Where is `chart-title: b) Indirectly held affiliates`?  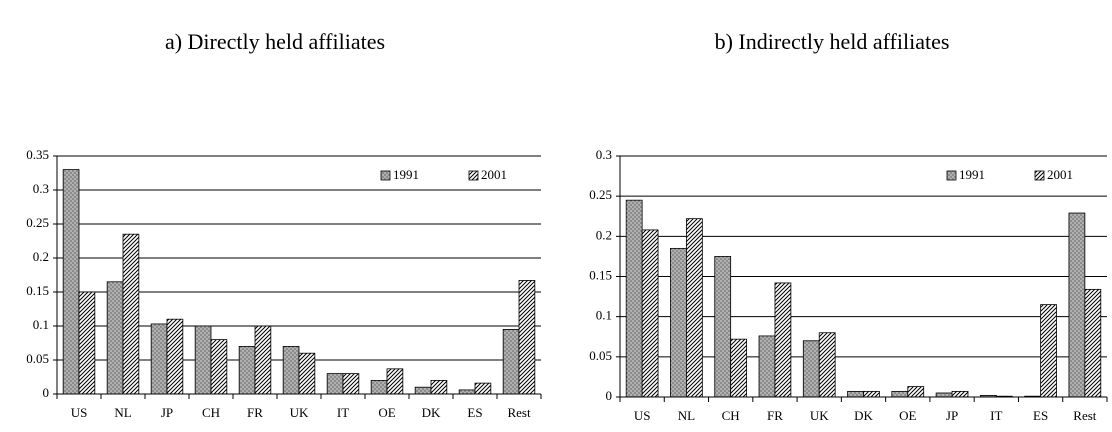
chart-title: b) Indirectly held affiliates is located at coordinates (832, 41).